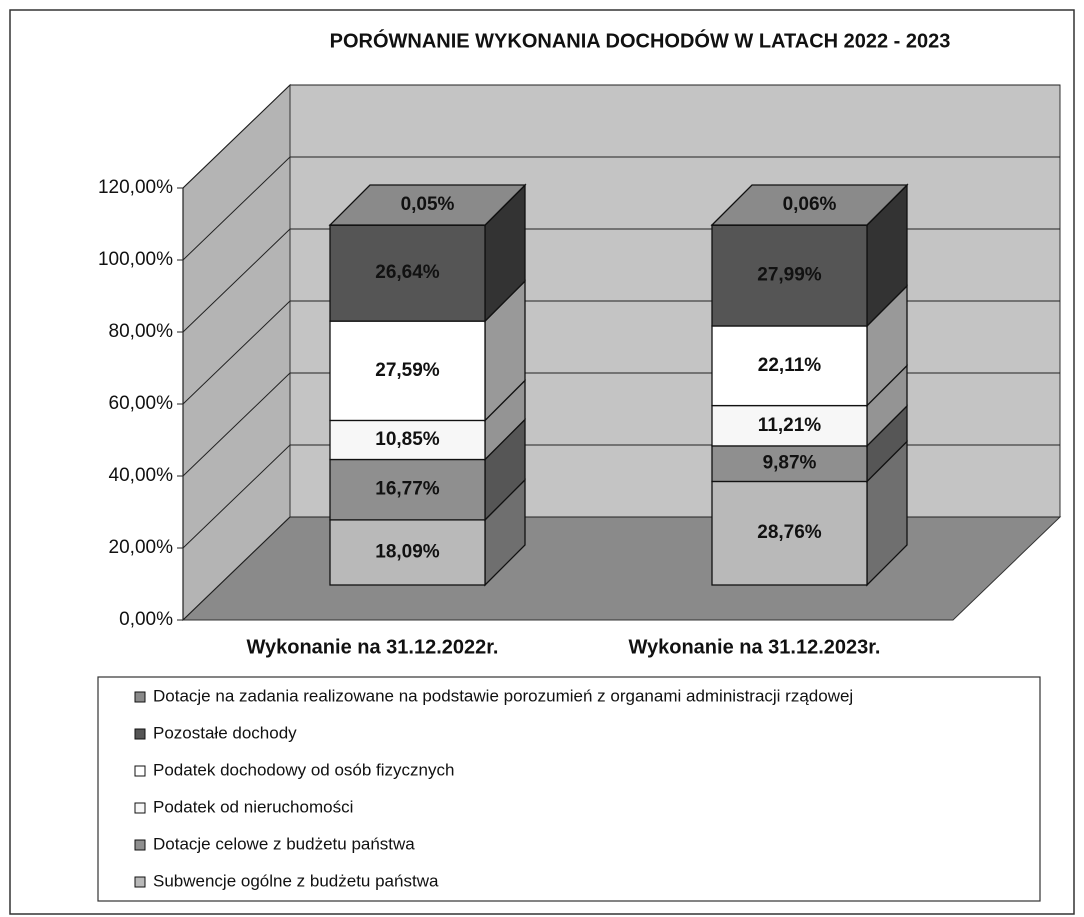  I want to click on legend-label: Pozostałe dochody, so click(225, 732).